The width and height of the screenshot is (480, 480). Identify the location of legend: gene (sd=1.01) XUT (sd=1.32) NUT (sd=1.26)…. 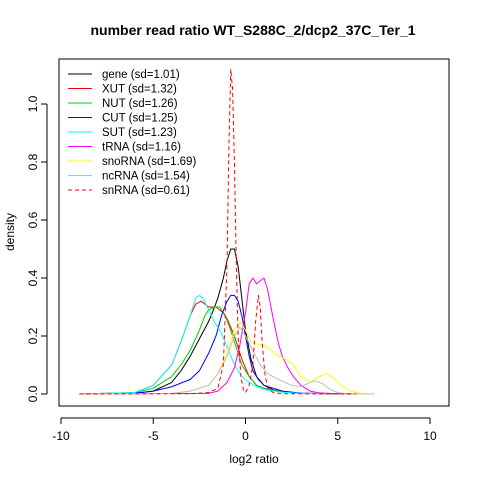
(132, 133).